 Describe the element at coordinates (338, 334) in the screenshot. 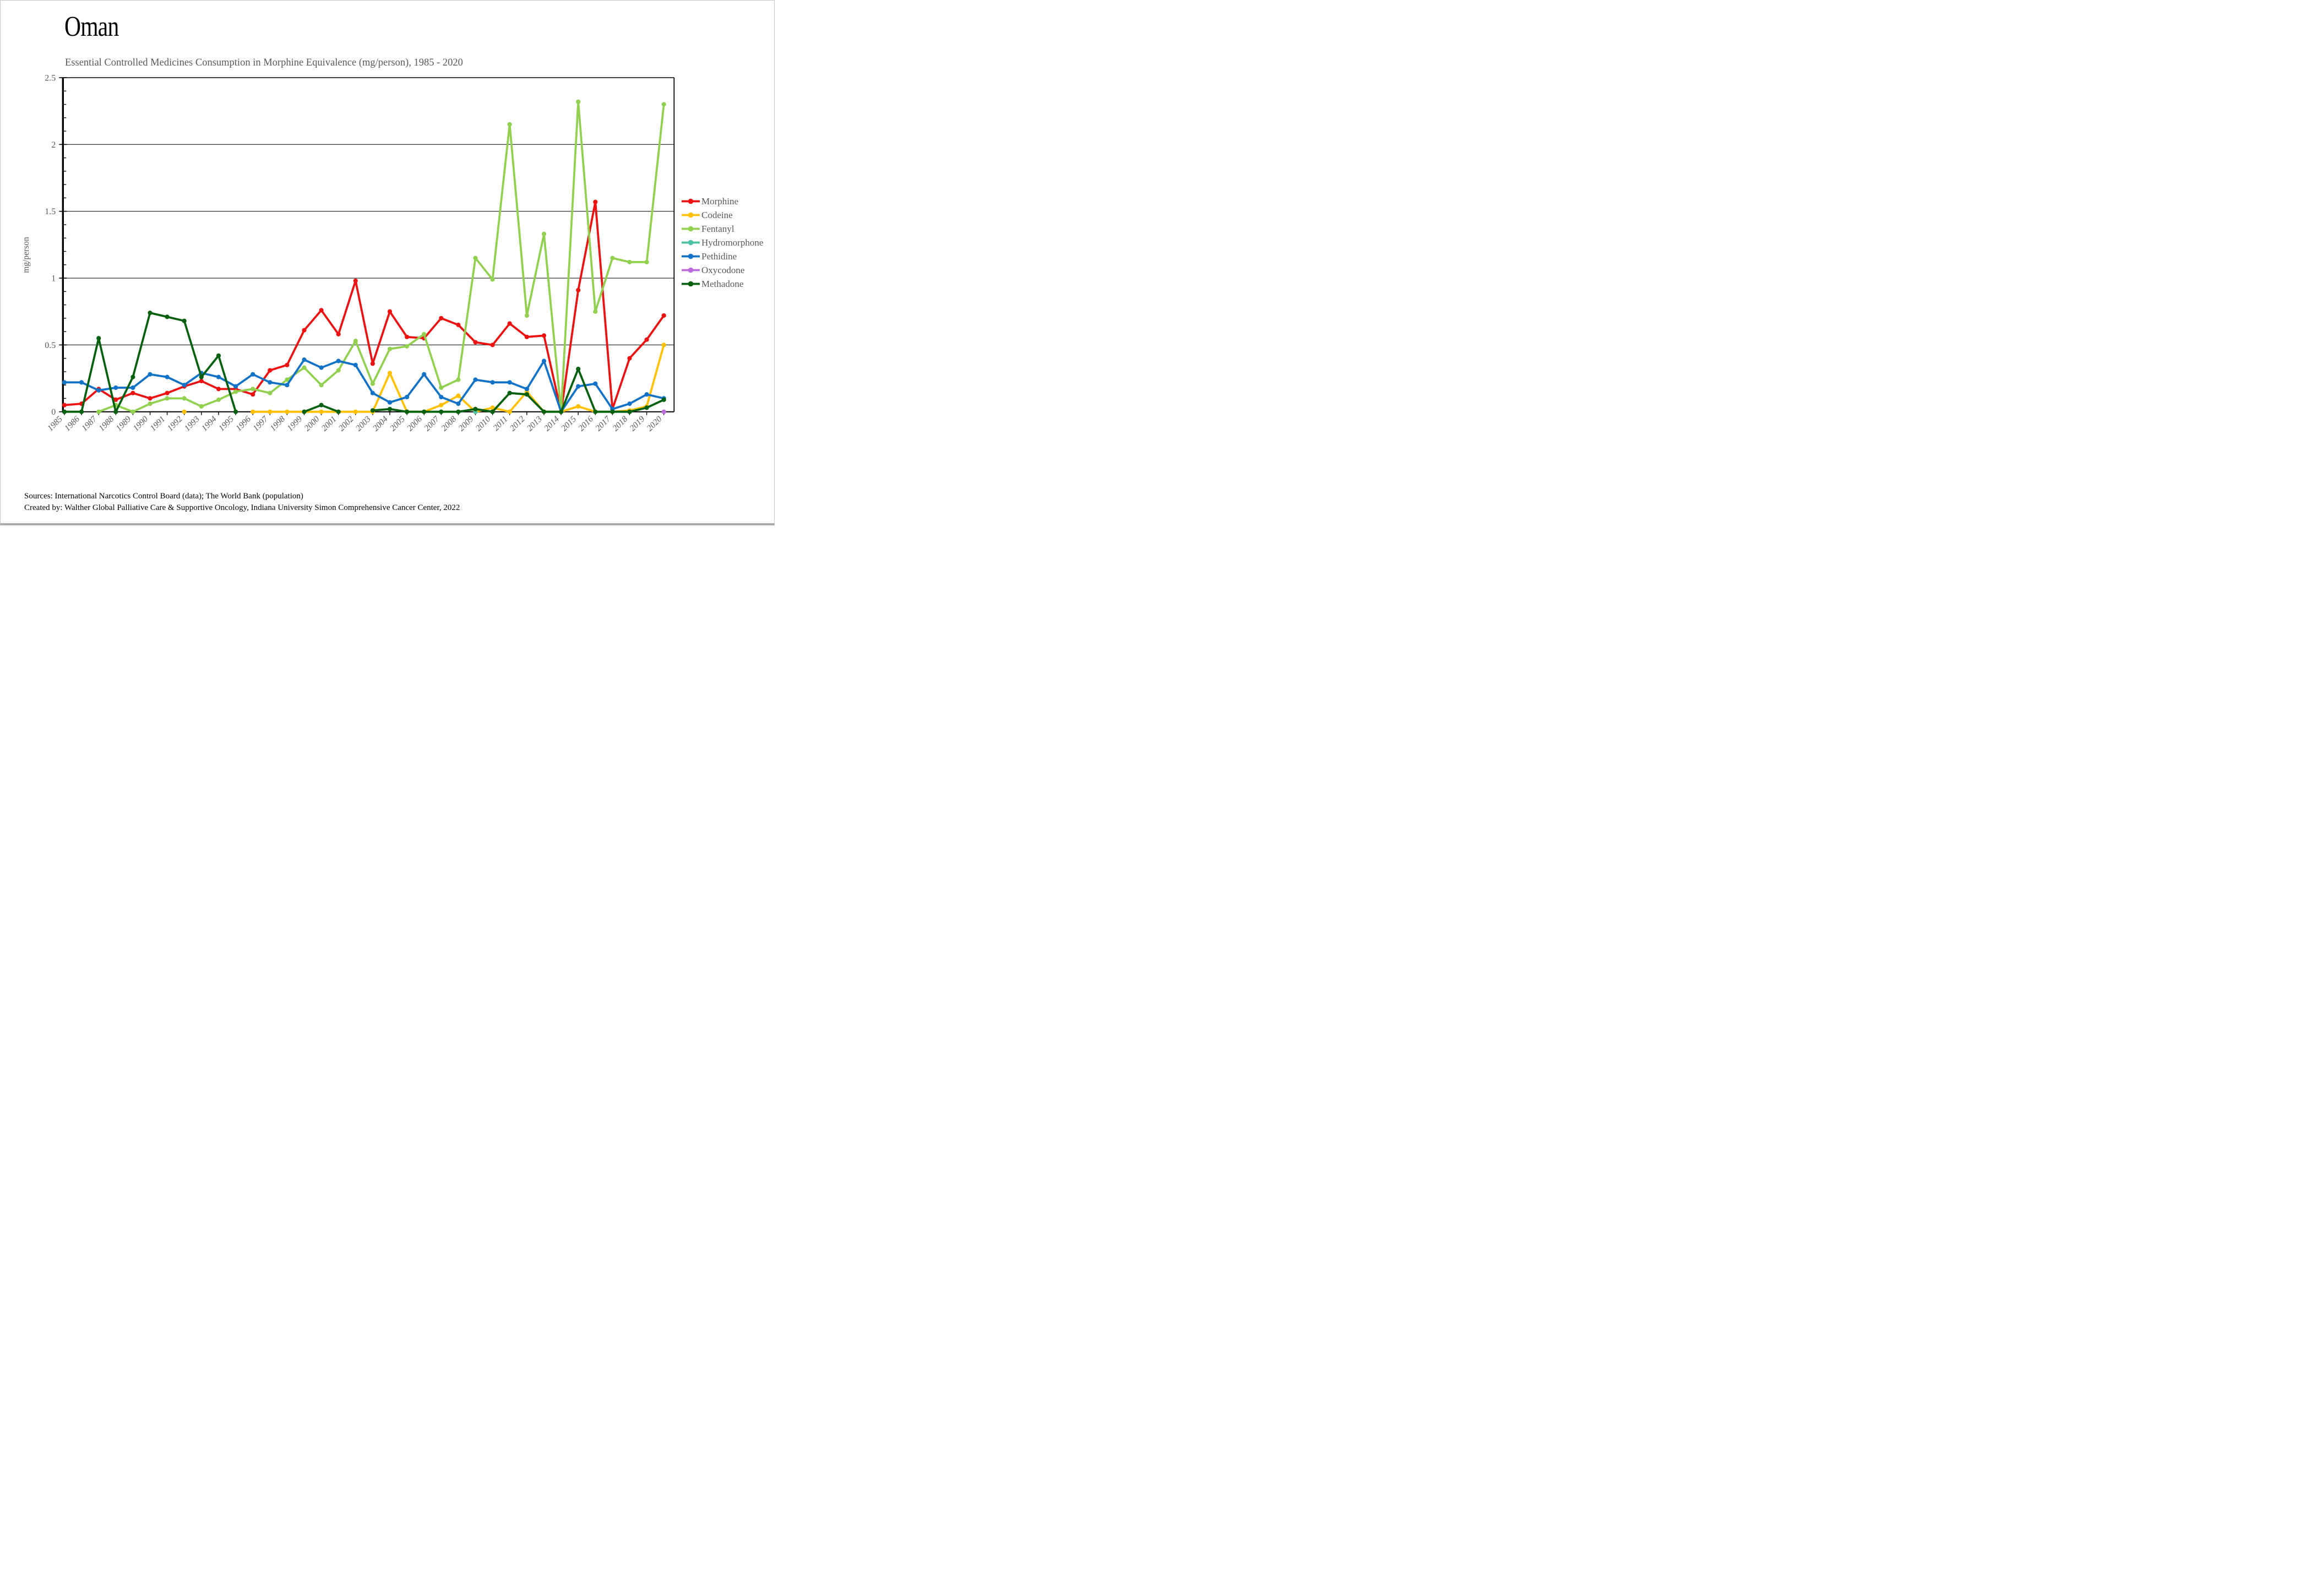

I see `point-morphine-2001` at that location.